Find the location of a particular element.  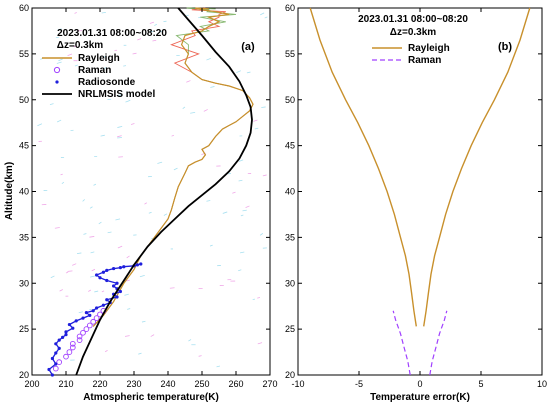

x-tick-label-b: -10 is located at coordinates (297, 384).